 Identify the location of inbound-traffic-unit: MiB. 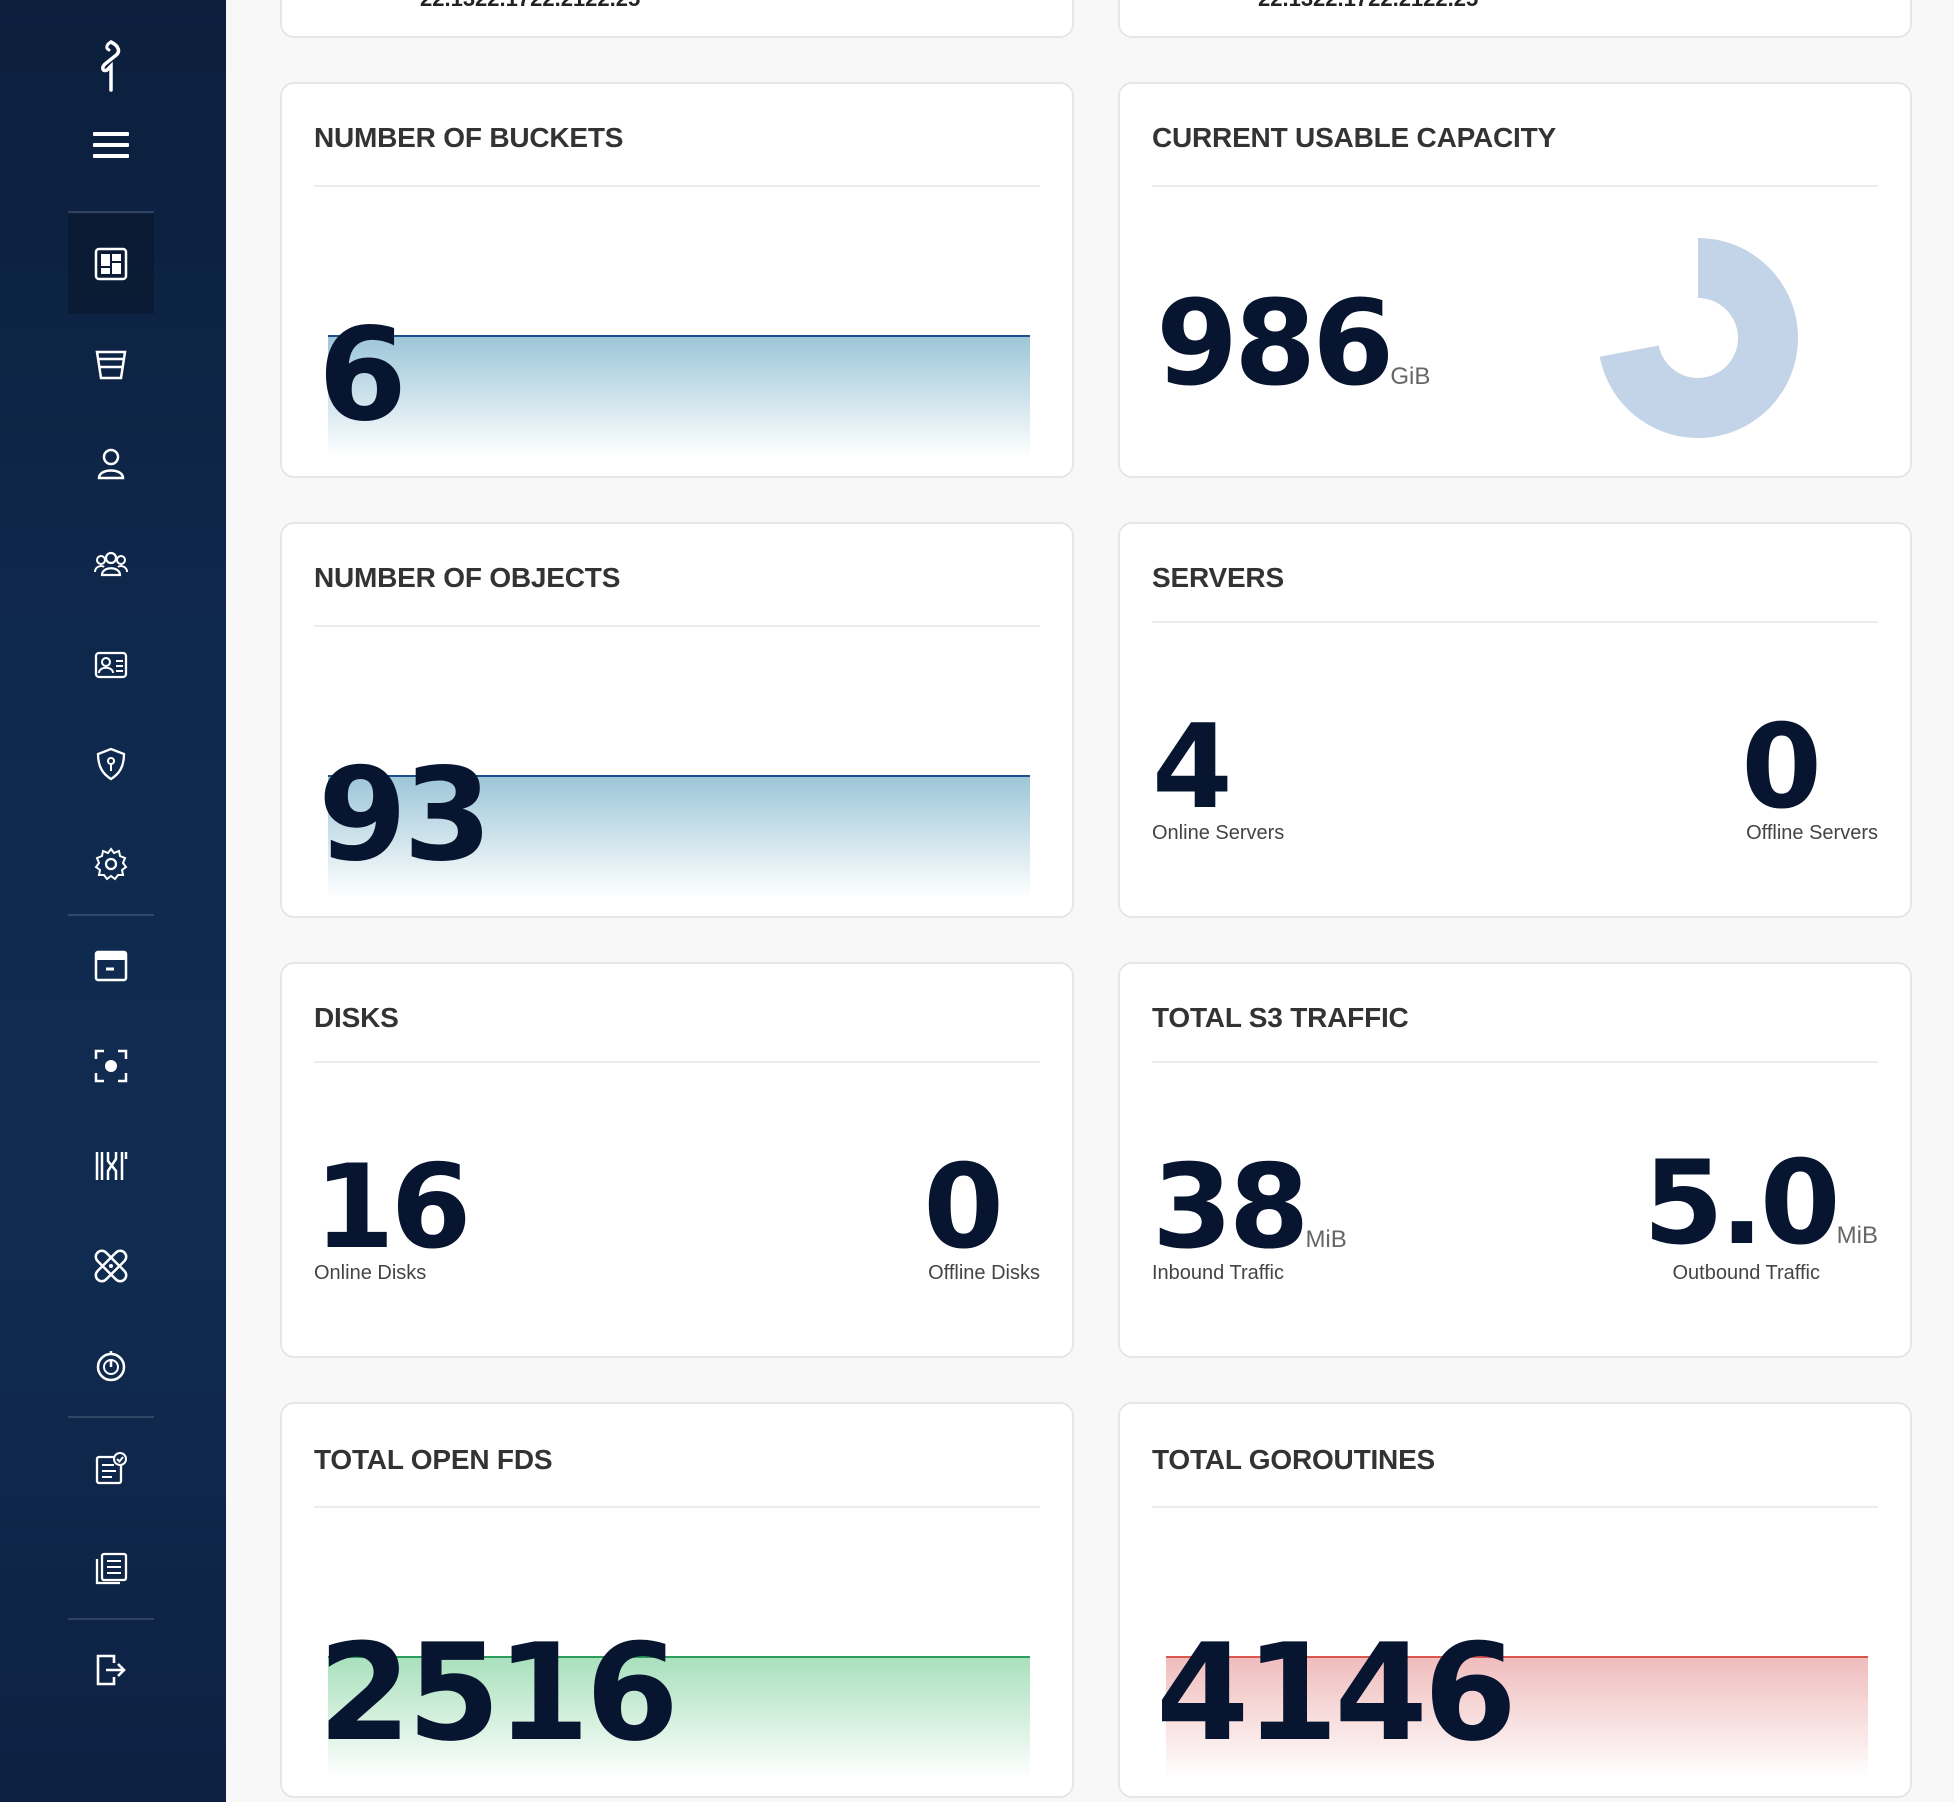
(1326, 1239).